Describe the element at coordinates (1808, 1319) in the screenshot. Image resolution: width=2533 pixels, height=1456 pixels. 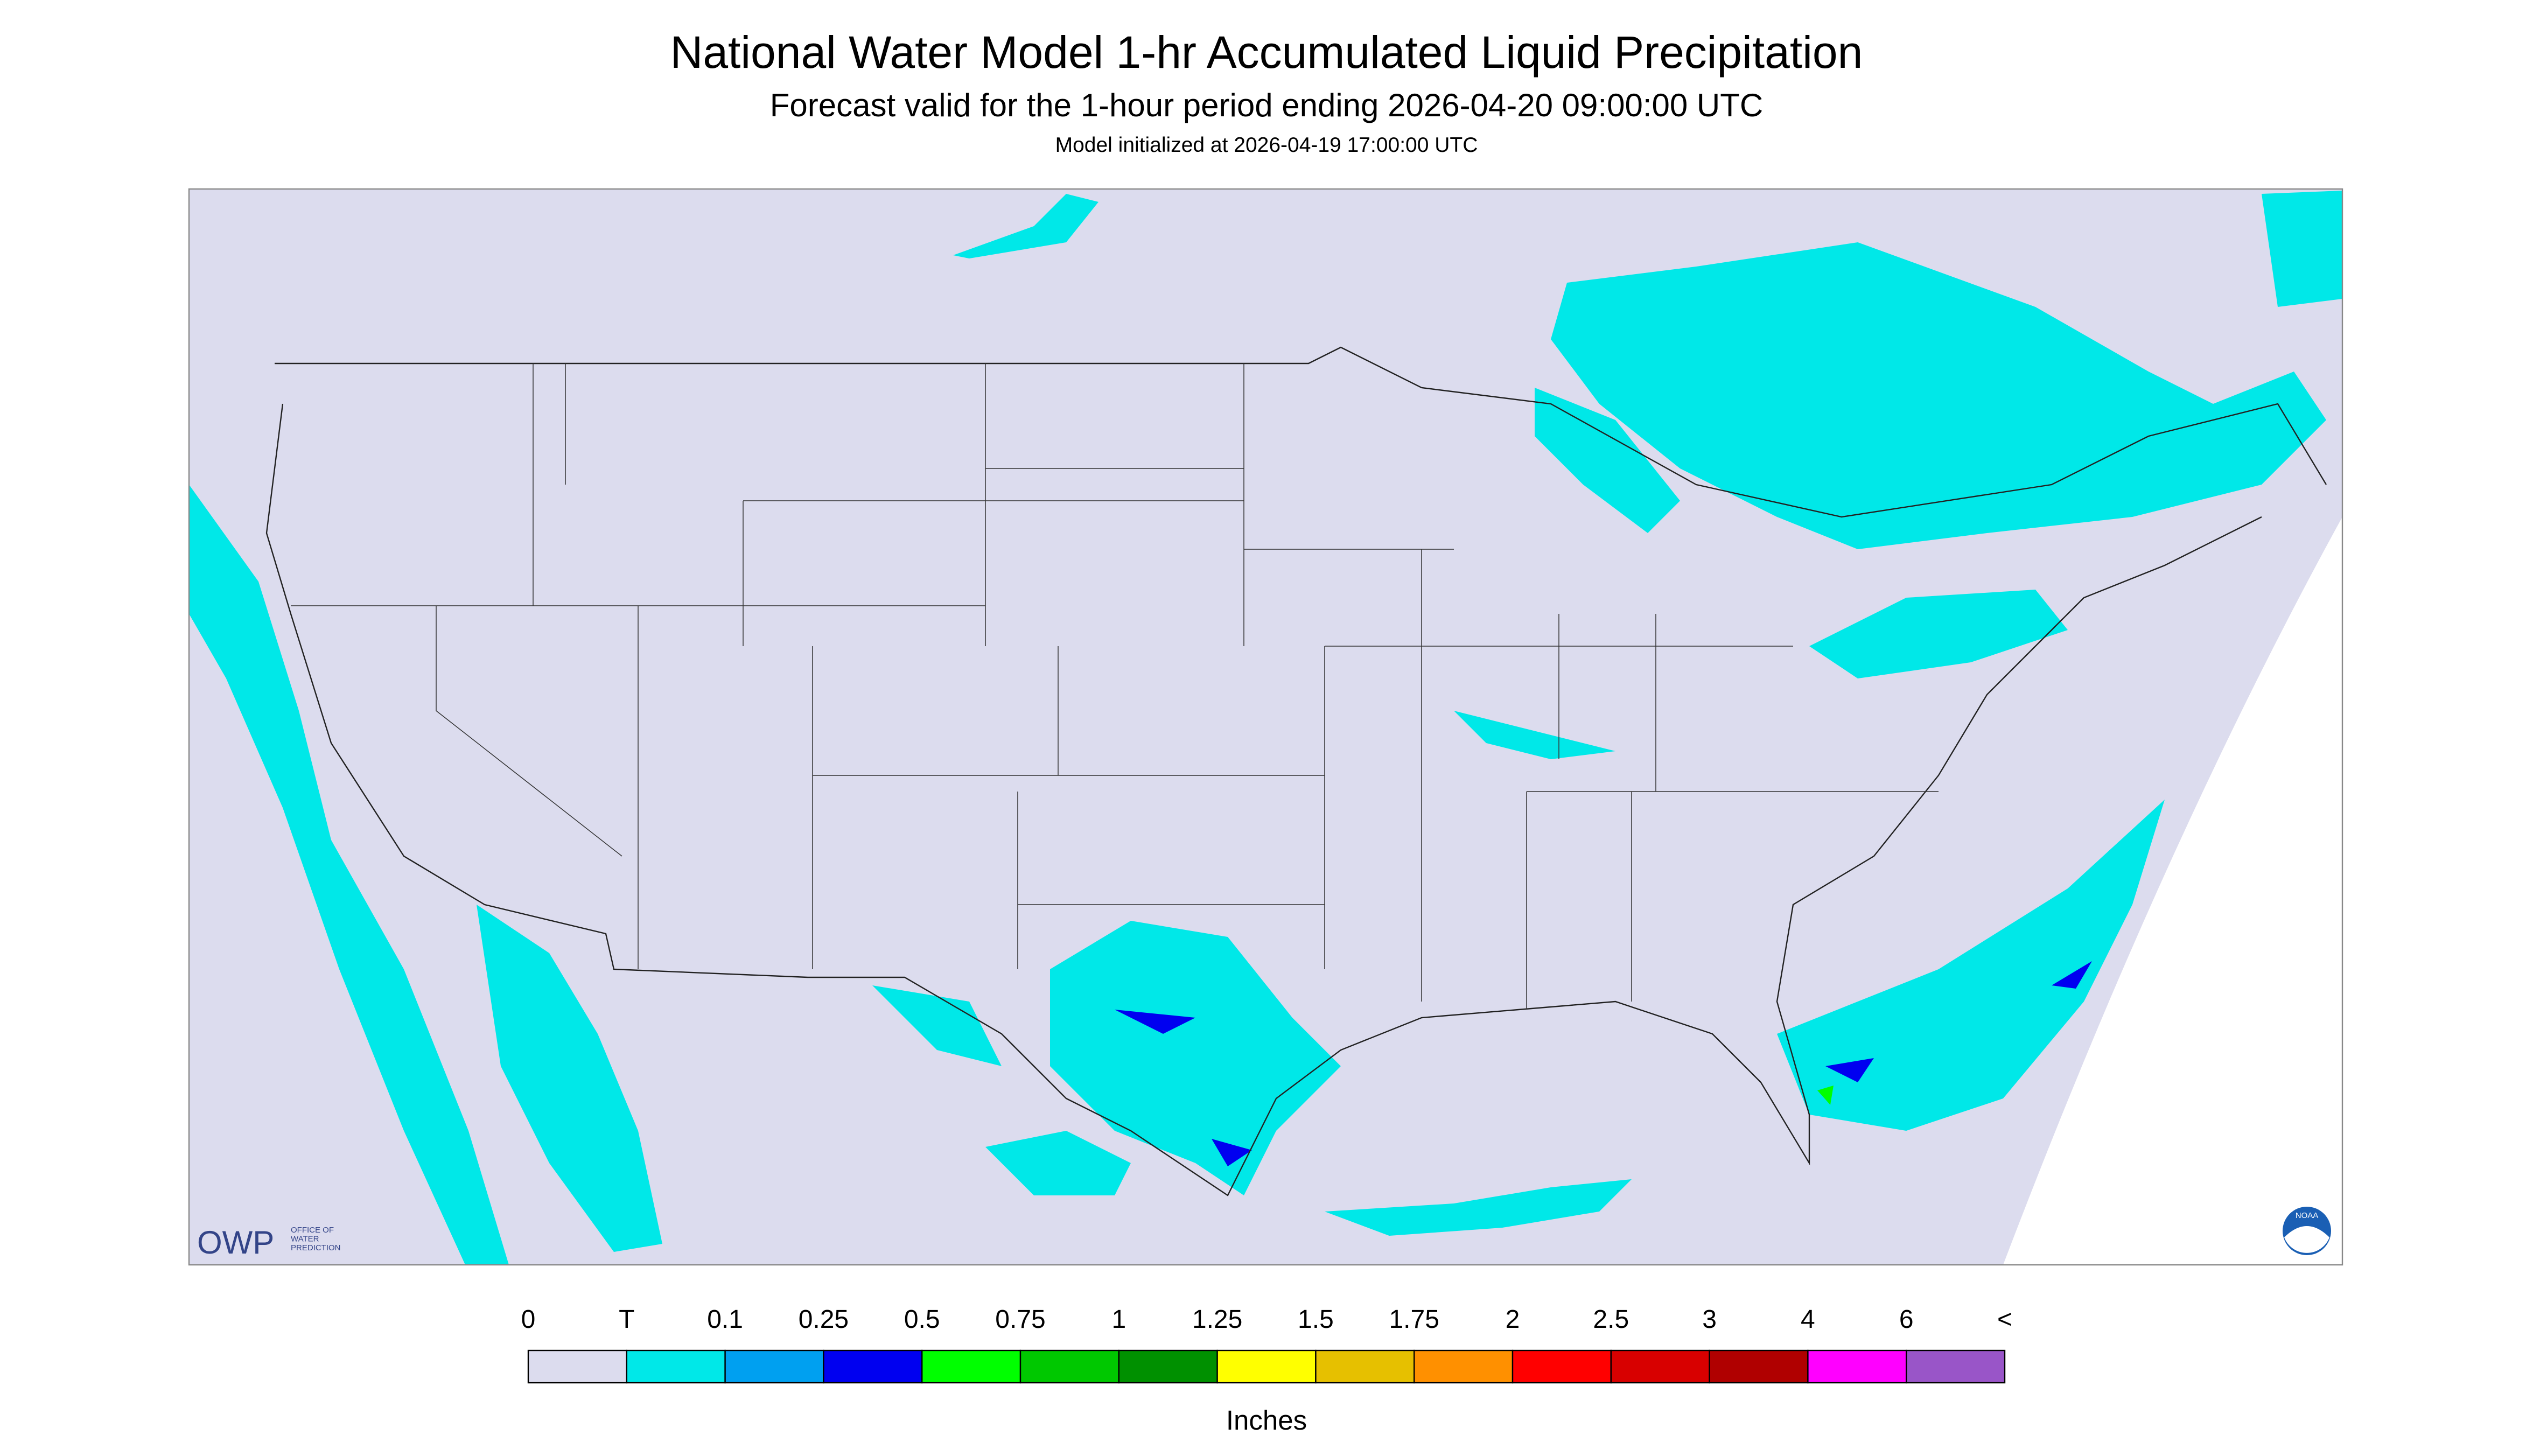
I see `legend-label: 4` at that location.